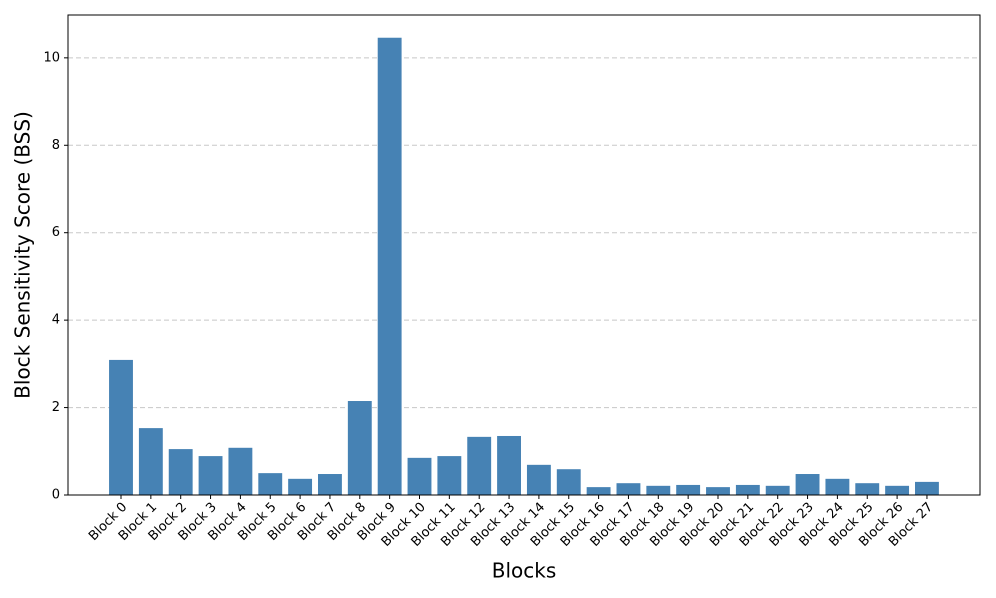 This screenshot has height=598, width=996. I want to click on y-tick-label: 0, so click(56, 495).